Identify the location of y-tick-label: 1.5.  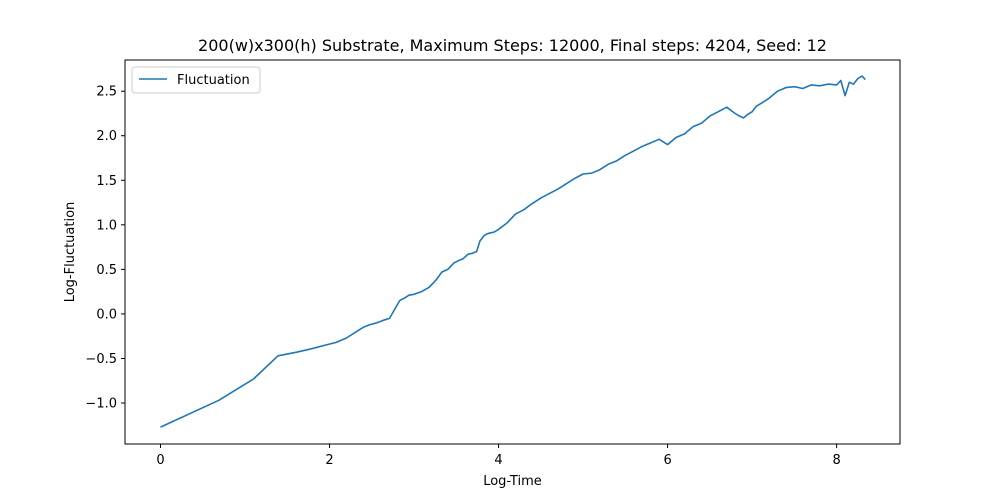
(106, 181).